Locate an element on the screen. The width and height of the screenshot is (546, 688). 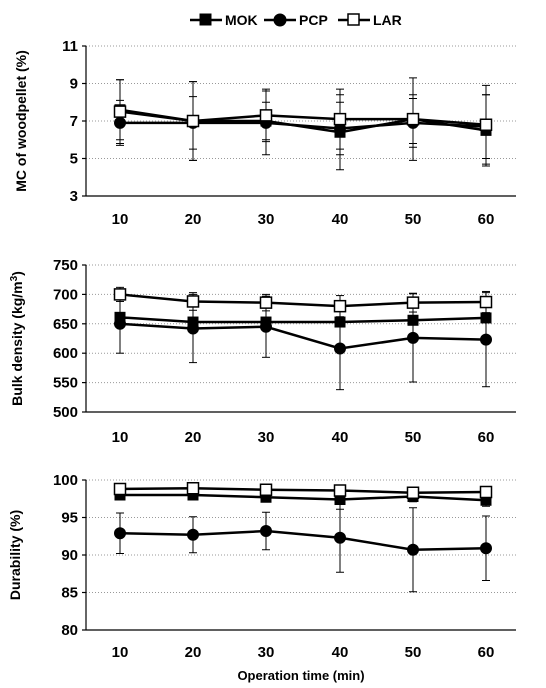
y-tick-label: 550 is located at coordinates (65, 383).